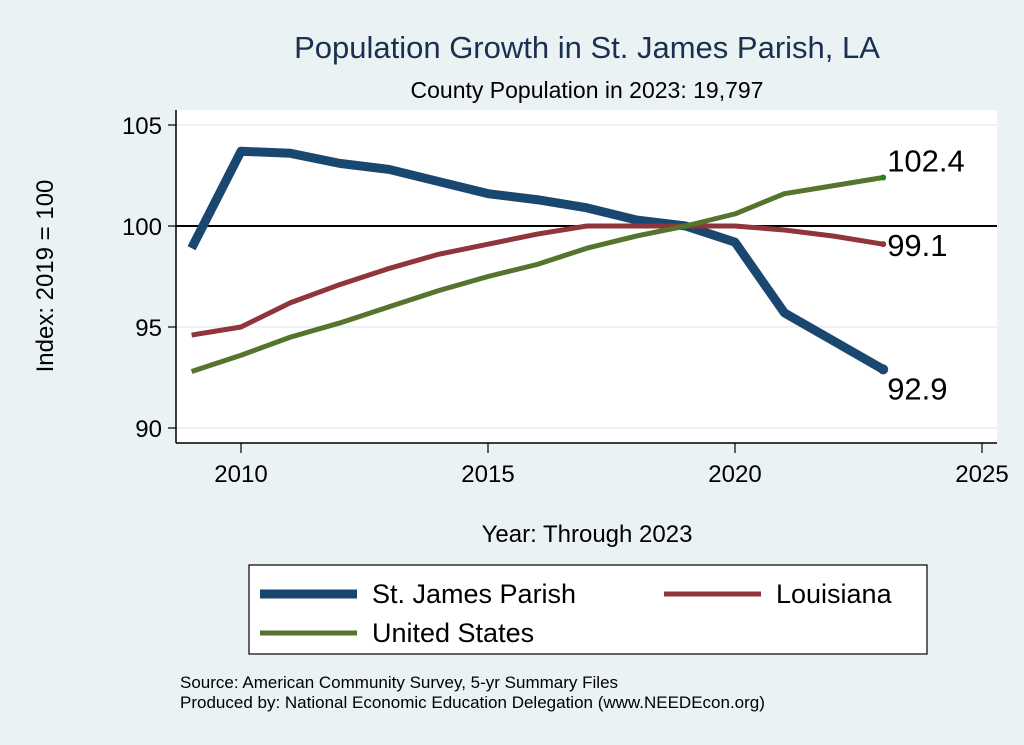 The width and height of the screenshot is (1024, 745). Describe the element at coordinates (148, 429) in the screenshot. I see `y-tick-label-90: 90` at that location.